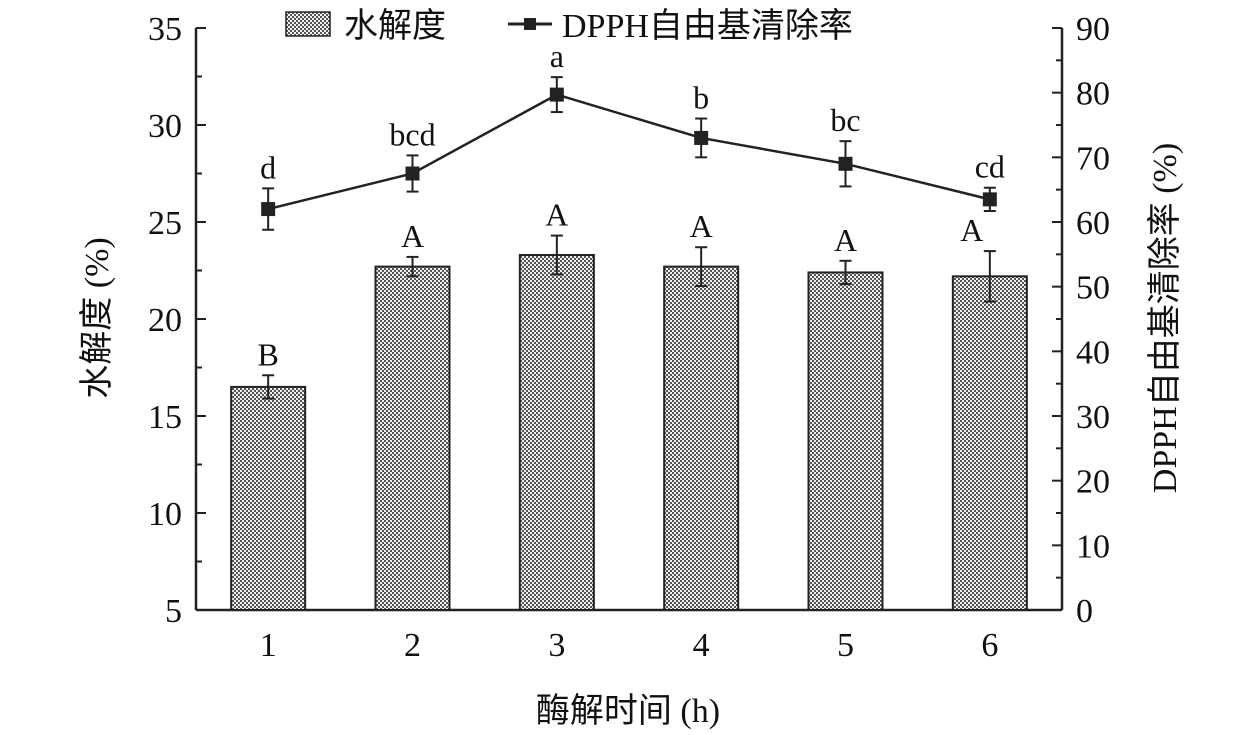  I want to click on dpph-line, so click(629, 152).